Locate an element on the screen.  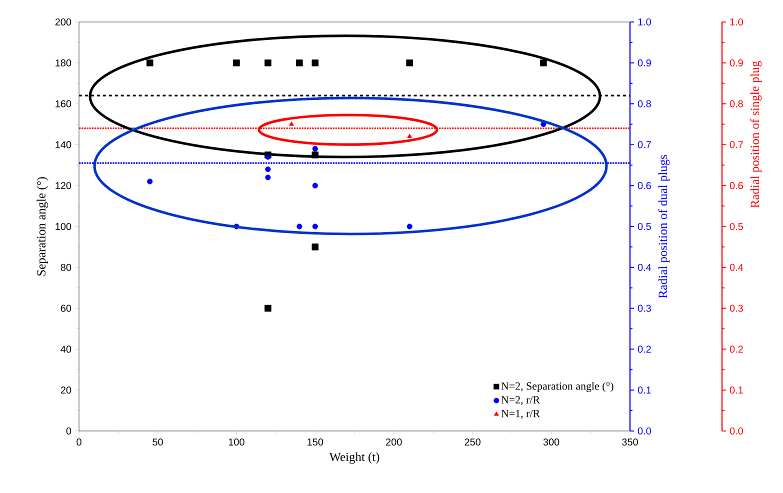
y2-tick-label: 0.7 is located at coordinates (736, 144).